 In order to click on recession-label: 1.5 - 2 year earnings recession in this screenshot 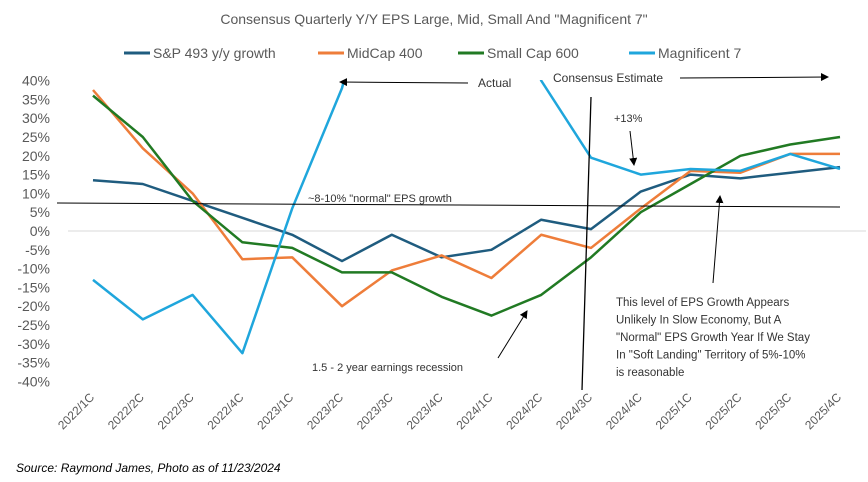, I will do `click(387, 368)`.